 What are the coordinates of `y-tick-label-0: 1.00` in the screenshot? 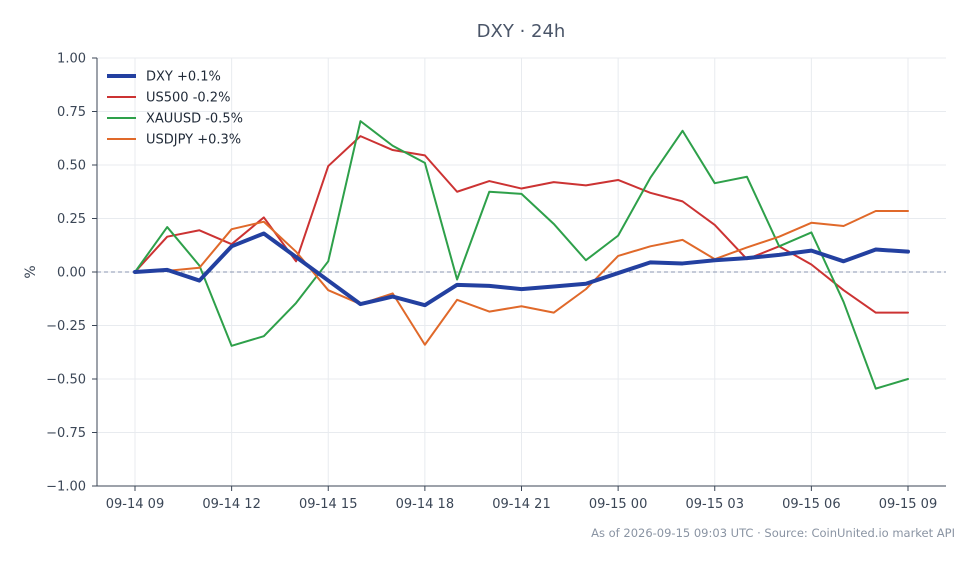 It's located at (71, 59).